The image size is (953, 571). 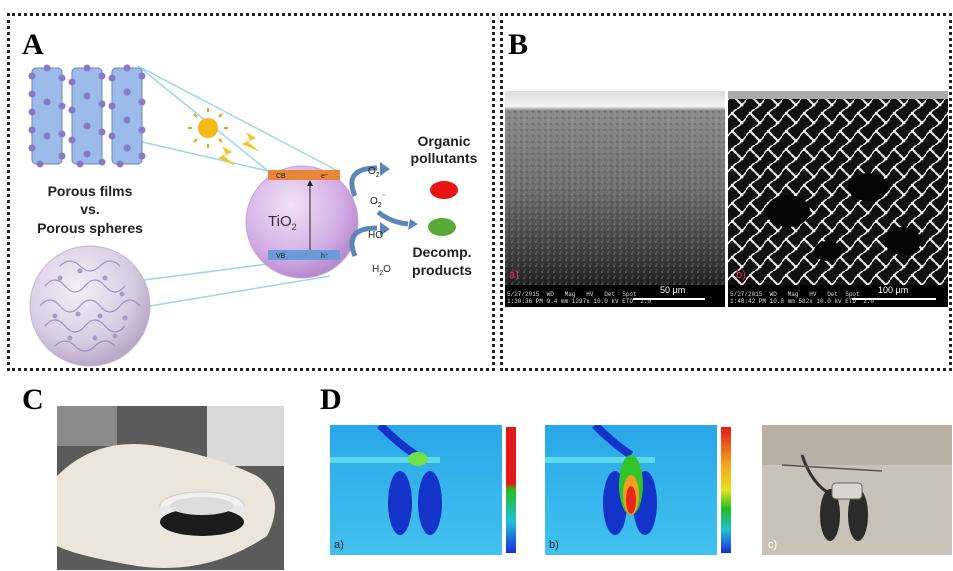 I want to click on organic-pollutants-line1: Organic, so click(x=444, y=141).